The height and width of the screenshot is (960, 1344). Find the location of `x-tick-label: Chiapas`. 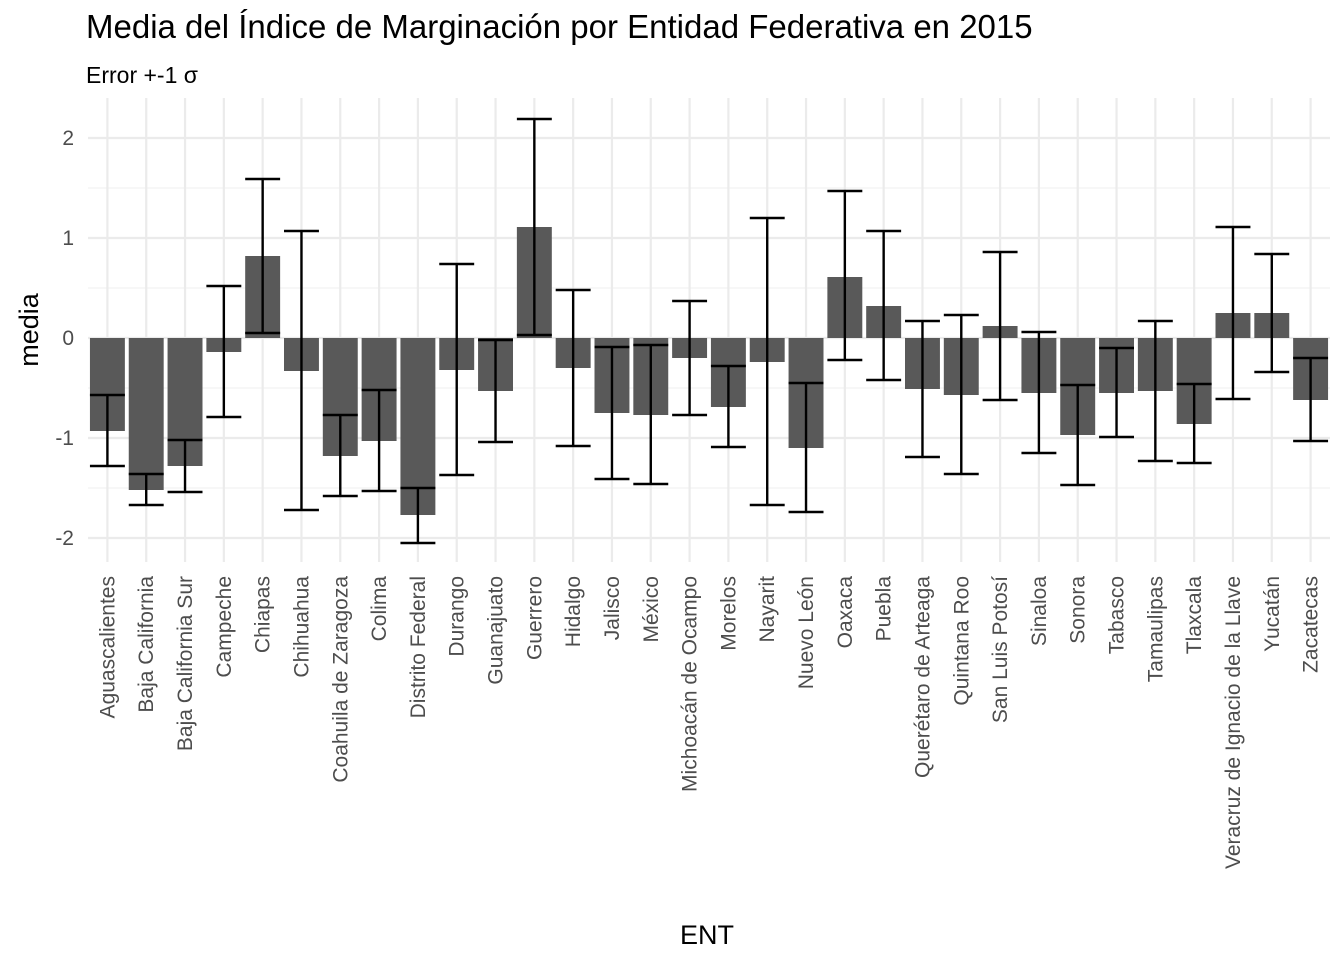

x-tick-label: Chiapas is located at coordinates (263, 614).